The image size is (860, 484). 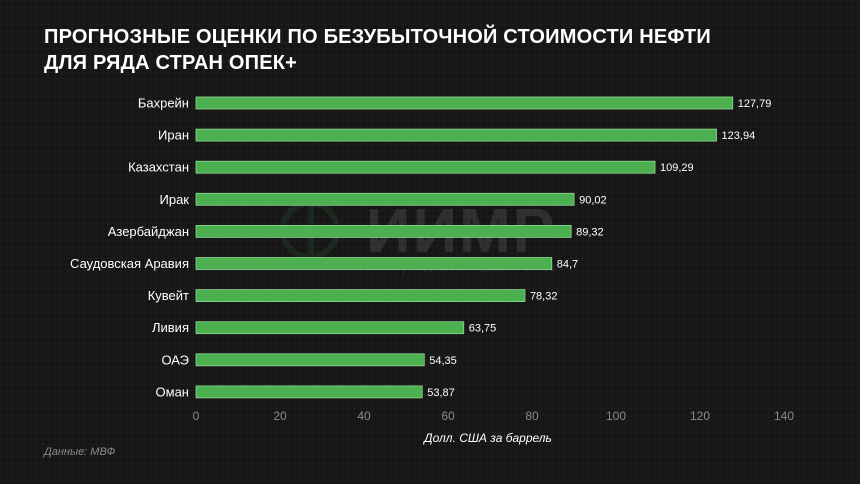 What do you see at coordinates (129, 263) in the screenshot?
I see `category-label: Саудовская Аравия` at bounding box center [129, 263].